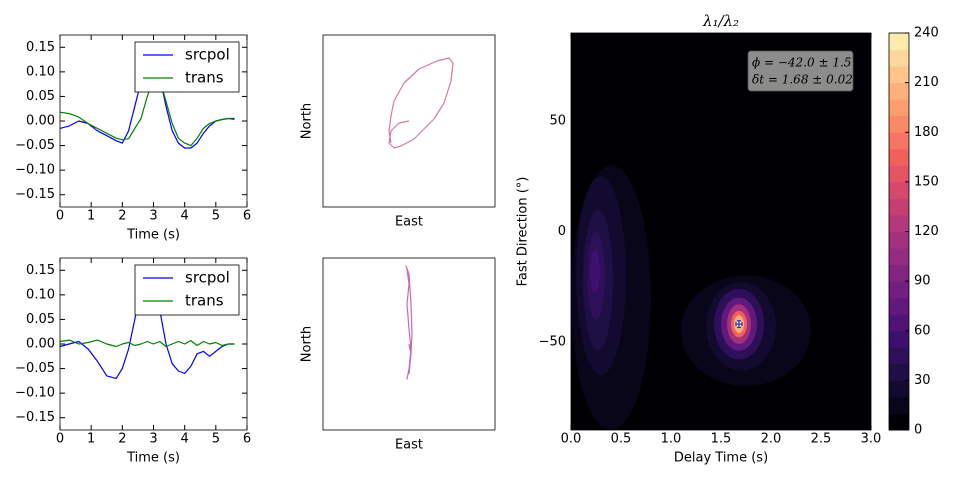 The width and height of the screenshot is (960, 480). I want to click on chart-title: λ₁/λ₂, so click(720, 21).